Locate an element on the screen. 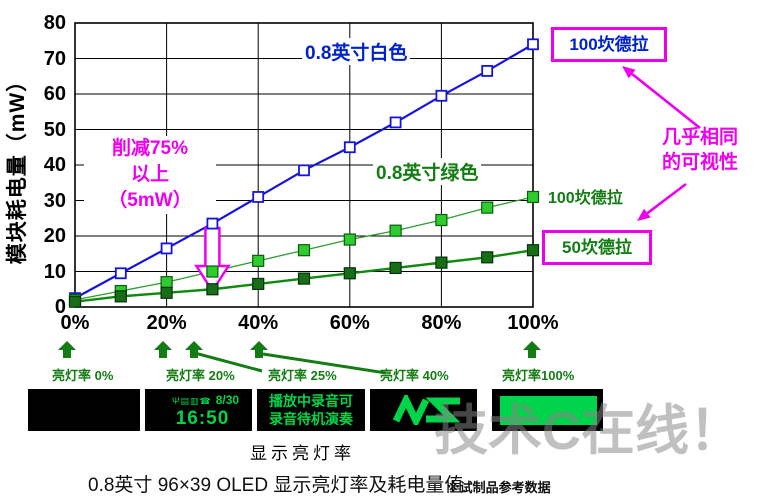  status-icons: Ψ▤▥☎ is located at coordinates (191, 401).